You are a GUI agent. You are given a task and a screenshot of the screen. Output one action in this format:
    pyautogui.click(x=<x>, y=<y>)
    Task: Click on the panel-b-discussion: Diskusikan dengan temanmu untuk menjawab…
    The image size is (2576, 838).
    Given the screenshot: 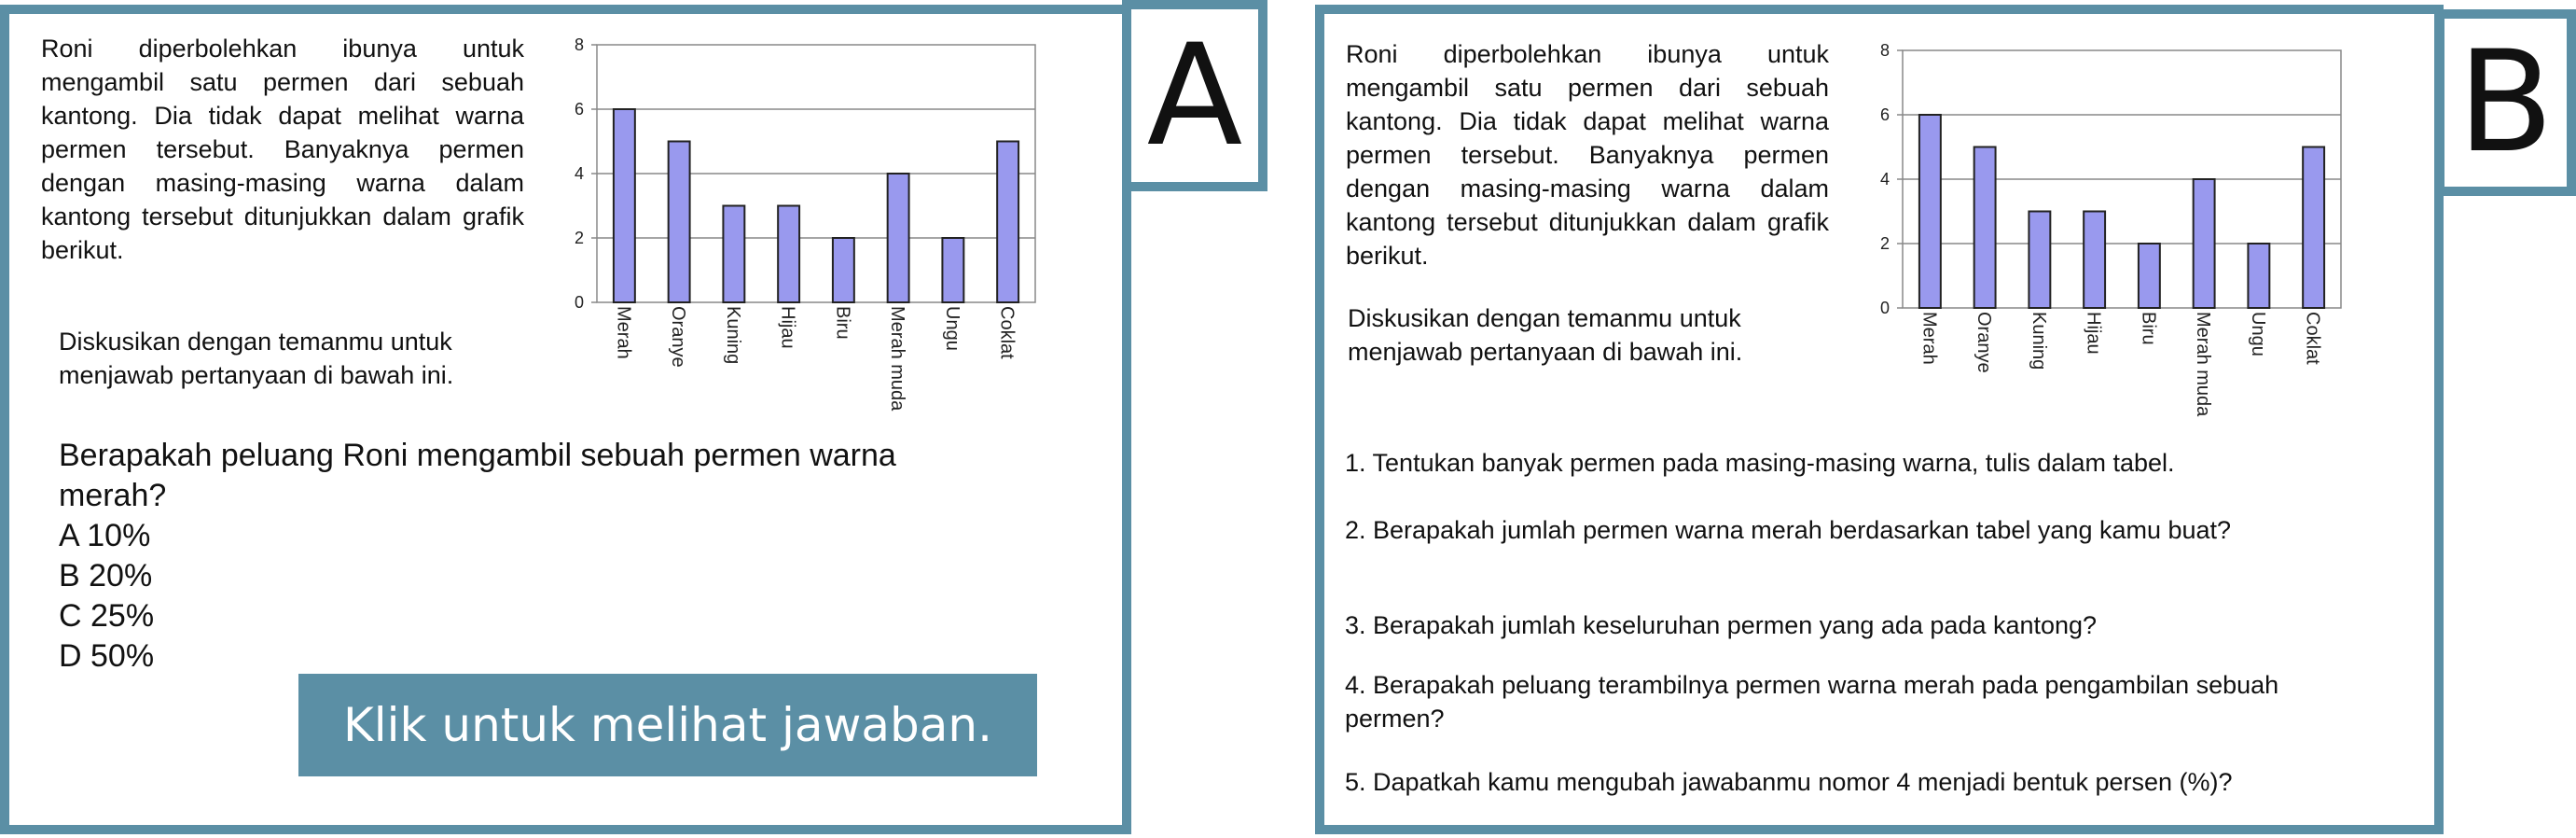 What is the action you would take?
    pyautogui.click(x=1545, y=335)
    